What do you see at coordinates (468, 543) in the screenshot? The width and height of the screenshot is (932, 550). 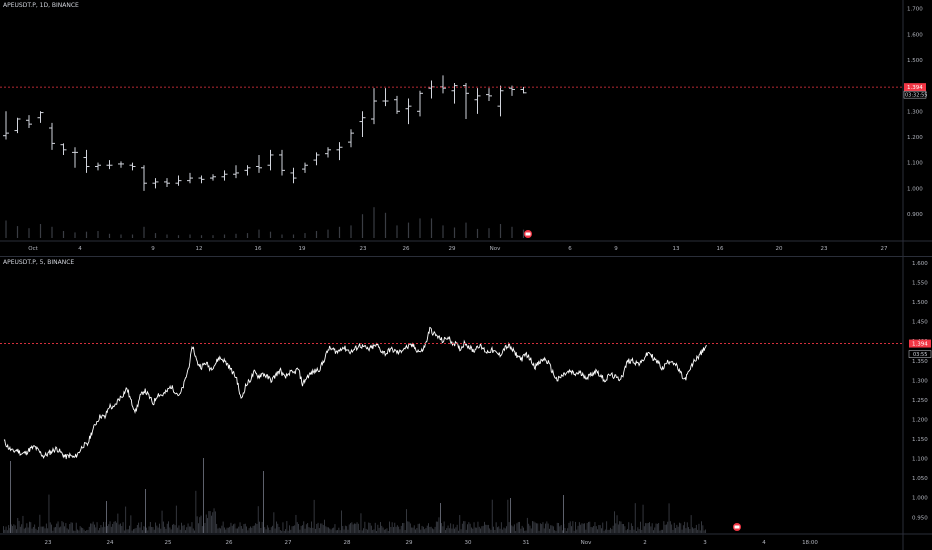 I see `time-axis-label: 30` at bounding box center [468, 543].